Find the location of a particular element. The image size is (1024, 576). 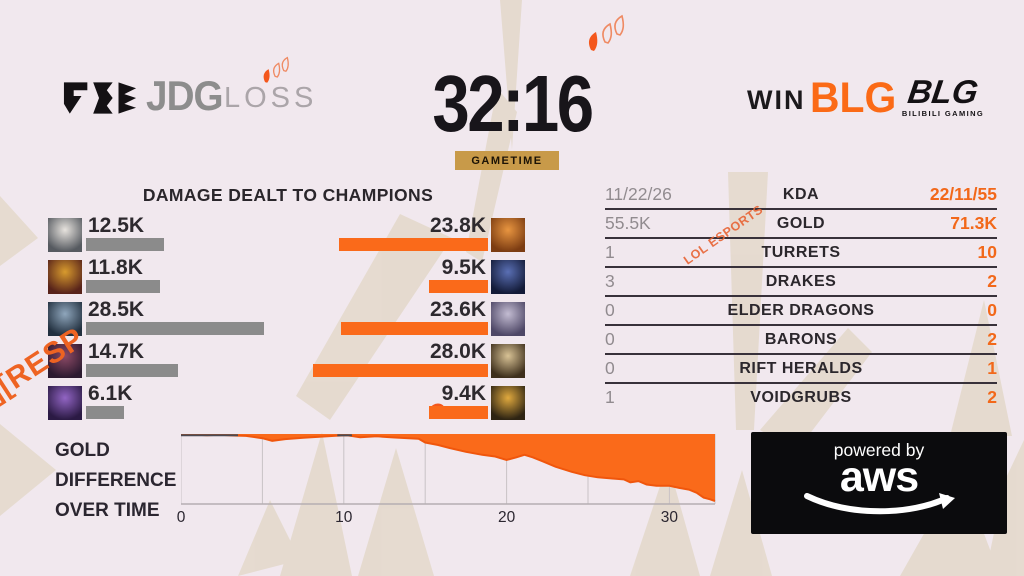

damage-value: 14.7K is located at coordinates (116, 351).